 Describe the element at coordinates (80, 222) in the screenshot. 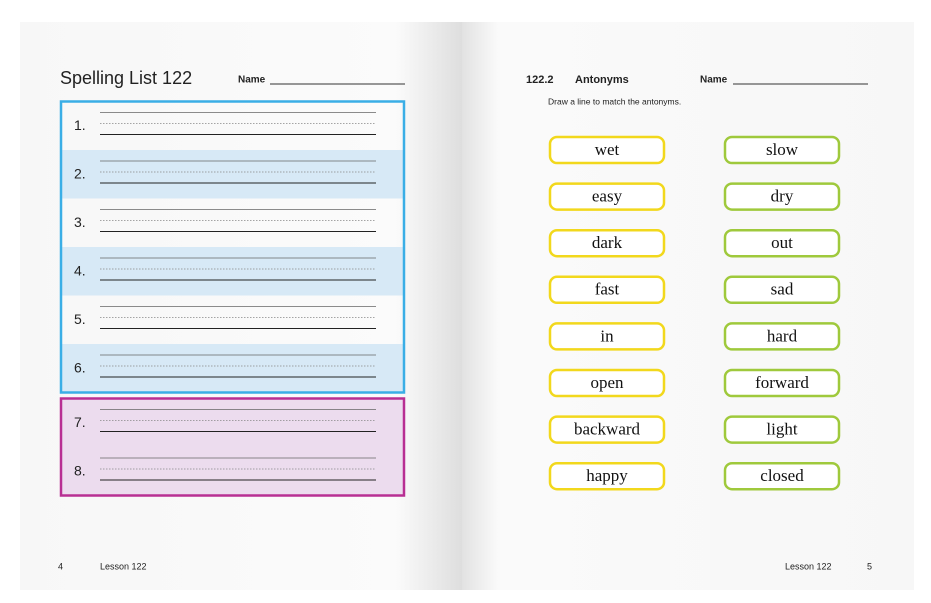

I see `row-number: 3.` at that location.